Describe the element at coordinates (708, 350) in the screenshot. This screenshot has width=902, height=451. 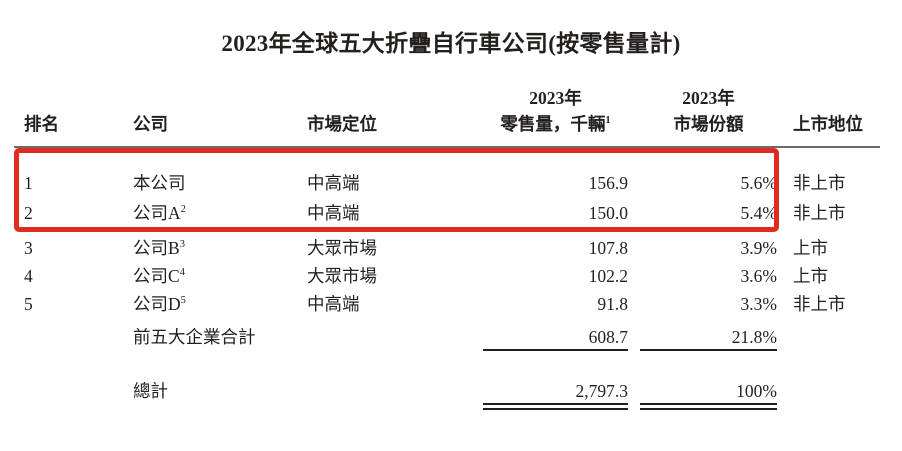
I see `subtotal-share-underline` at that location.